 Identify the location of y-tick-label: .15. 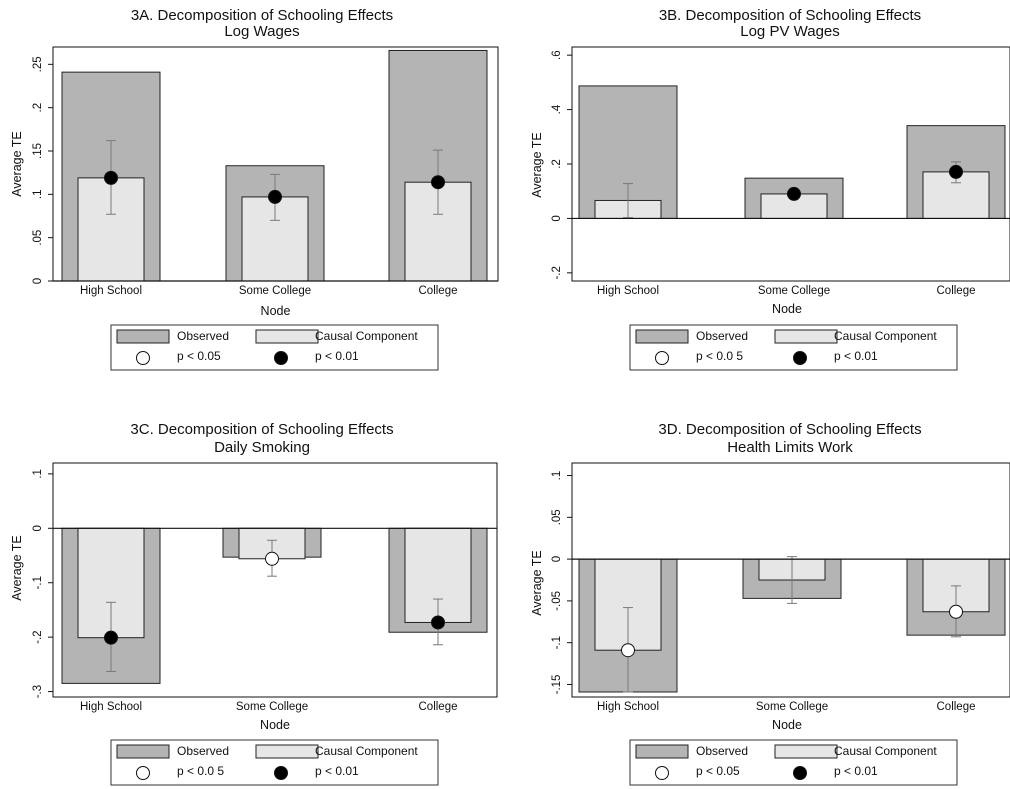
(38, 151).